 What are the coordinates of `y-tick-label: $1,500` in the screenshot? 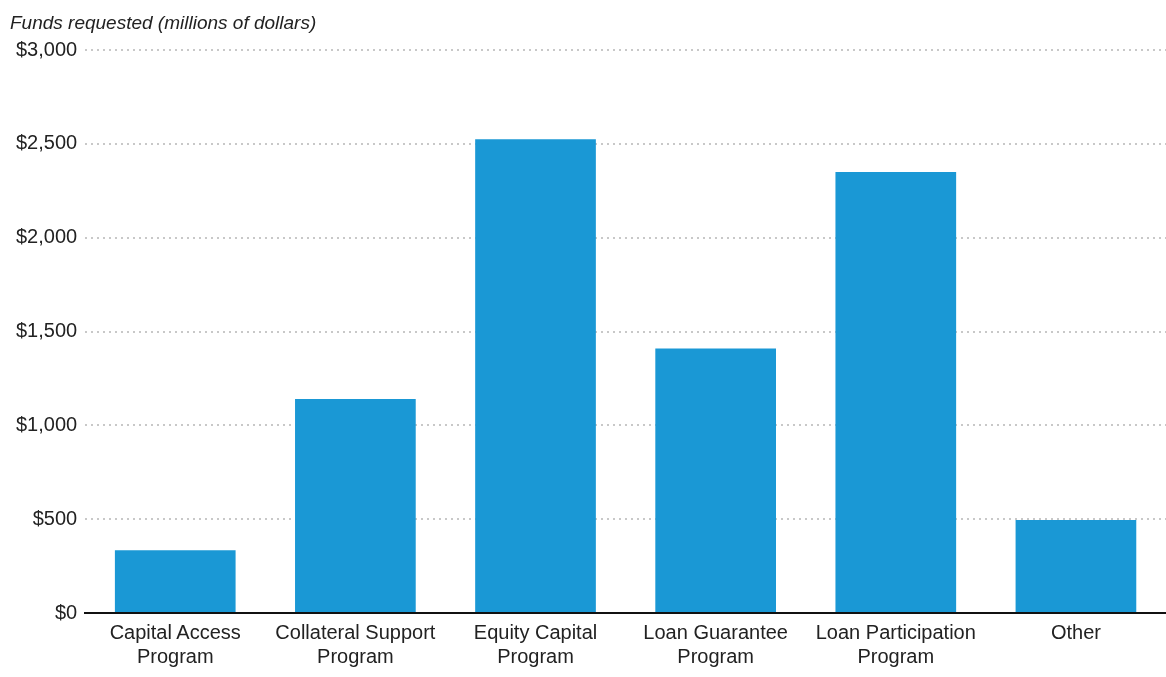 It's located at (47, 330).